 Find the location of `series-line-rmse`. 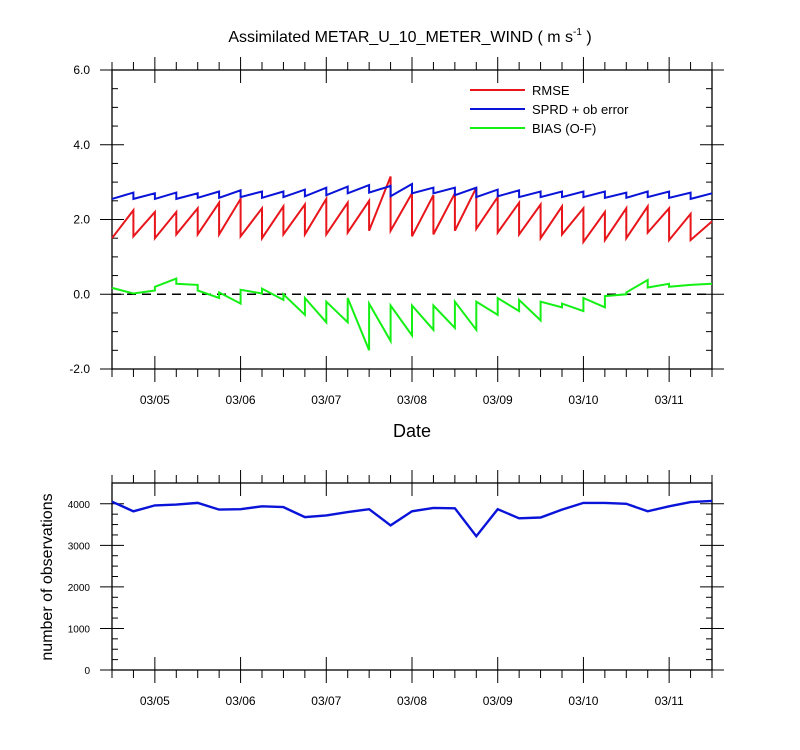

series-line-rmse is located at coordinates (412, 211).